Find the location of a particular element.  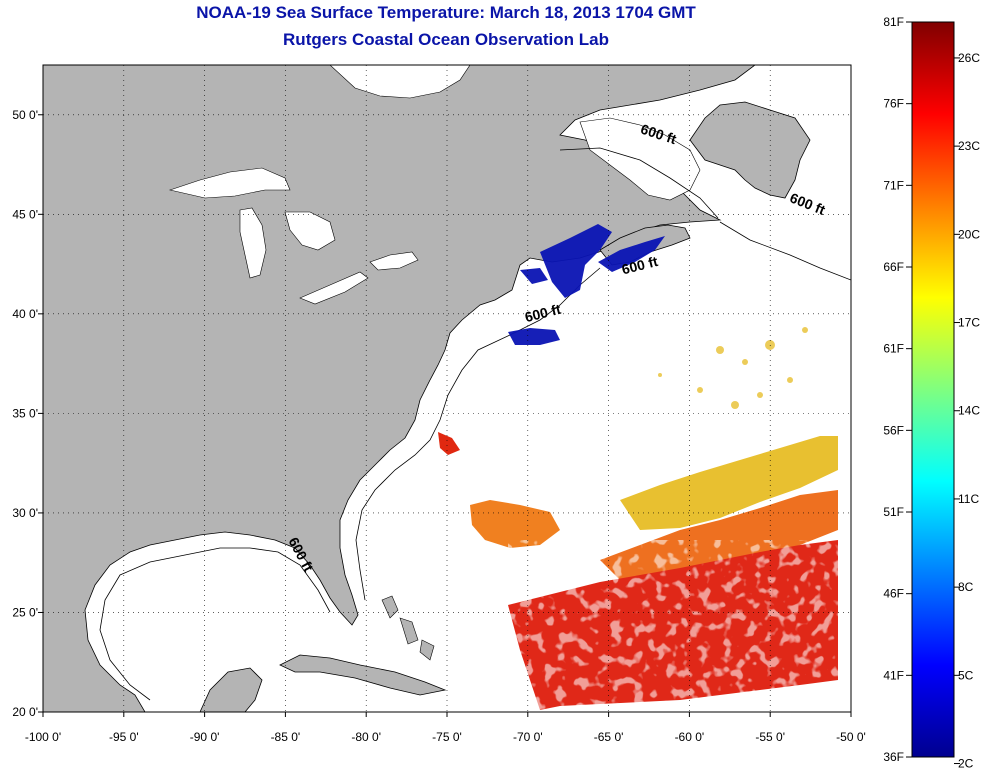

colorbar-f-label: 61F is located at coordinates (893, 349).